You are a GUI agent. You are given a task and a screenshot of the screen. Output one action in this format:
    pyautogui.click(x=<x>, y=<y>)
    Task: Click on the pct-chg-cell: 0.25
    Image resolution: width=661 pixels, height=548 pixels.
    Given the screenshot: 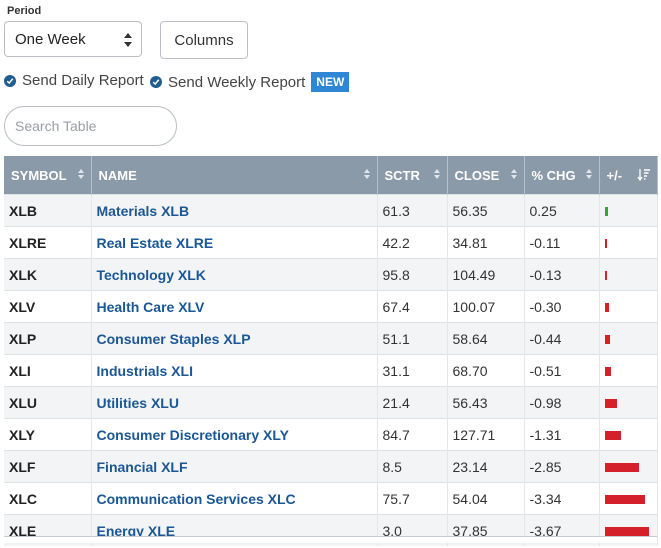 What is the action you would take?
    pyautogui.click(x=562, y=210)
    